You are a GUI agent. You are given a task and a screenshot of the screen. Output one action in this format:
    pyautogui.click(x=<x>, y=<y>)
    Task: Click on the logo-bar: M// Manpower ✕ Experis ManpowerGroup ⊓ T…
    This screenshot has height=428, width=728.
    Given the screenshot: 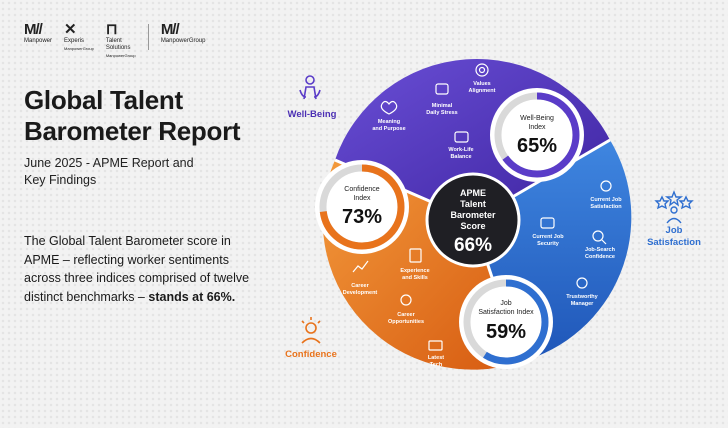 What is the action you would take?
    pyautogui.click(x=115, y=40)
    